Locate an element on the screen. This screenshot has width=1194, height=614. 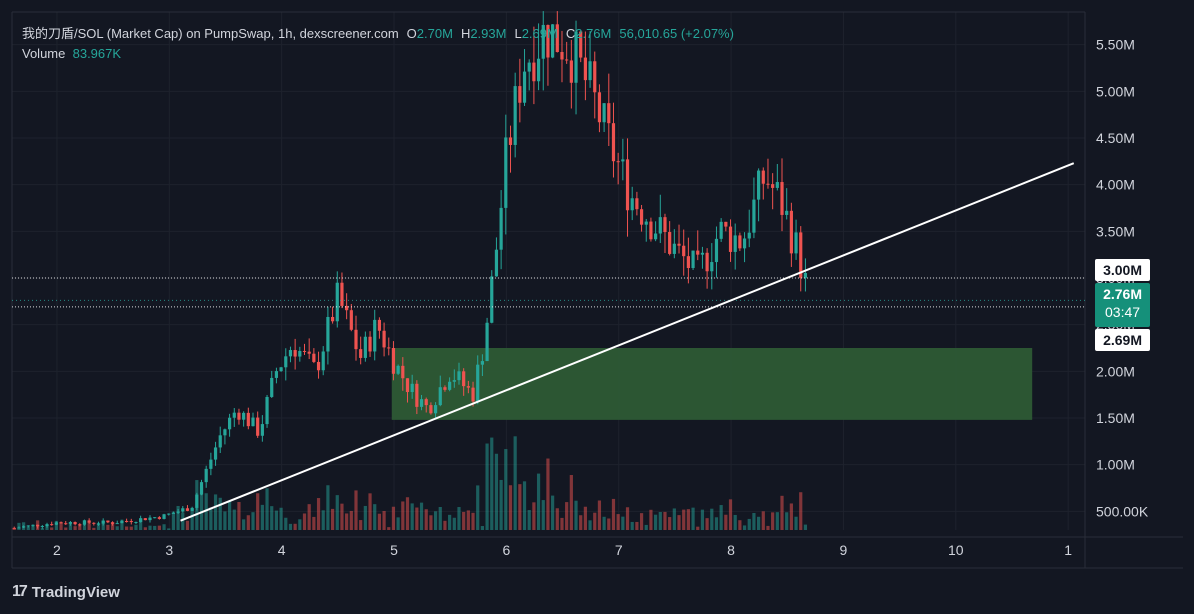
x-tick-label: 10 is located at coordinates (956, 550).